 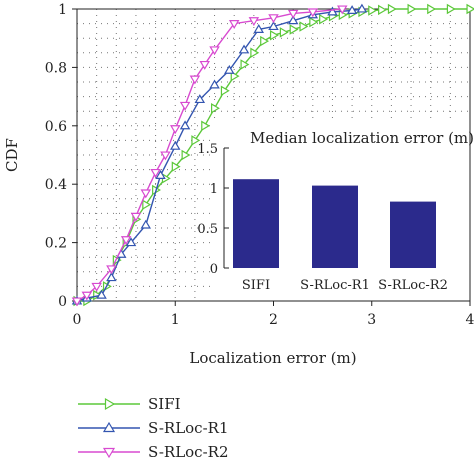 I want to click on y-axis-label: CDF, so click(x=12, y=155).